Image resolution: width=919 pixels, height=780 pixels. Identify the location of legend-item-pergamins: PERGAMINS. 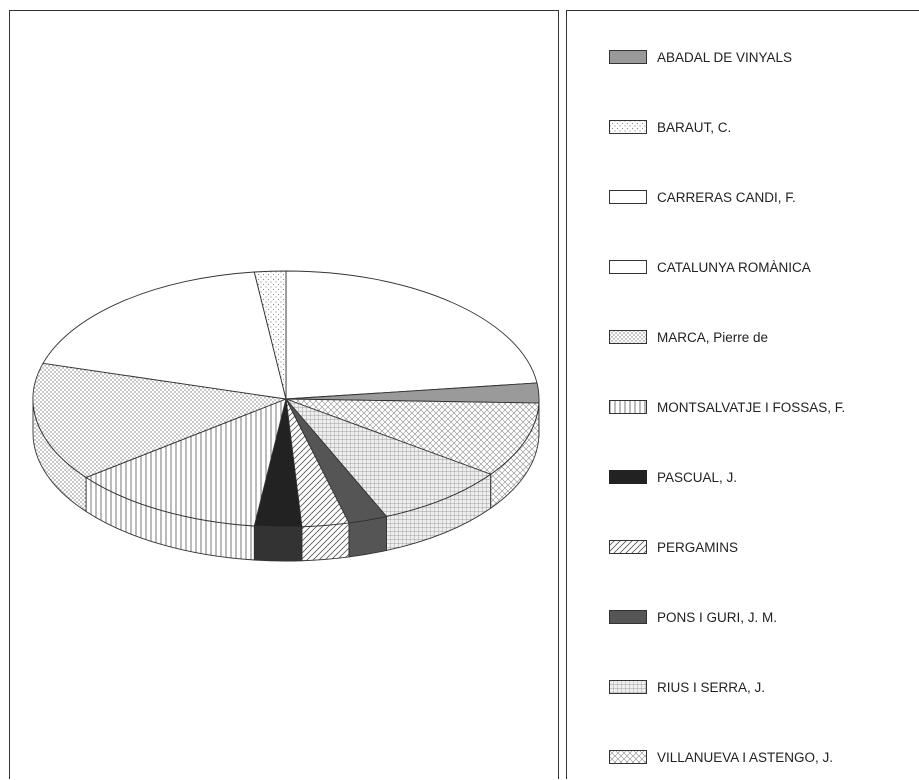
(673, 547).